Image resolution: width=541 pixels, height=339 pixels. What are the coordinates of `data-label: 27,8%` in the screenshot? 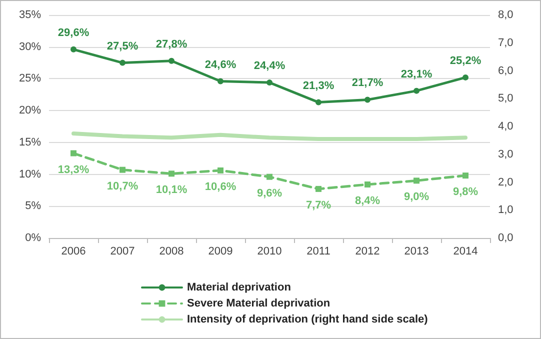 It's located at (172, 44).